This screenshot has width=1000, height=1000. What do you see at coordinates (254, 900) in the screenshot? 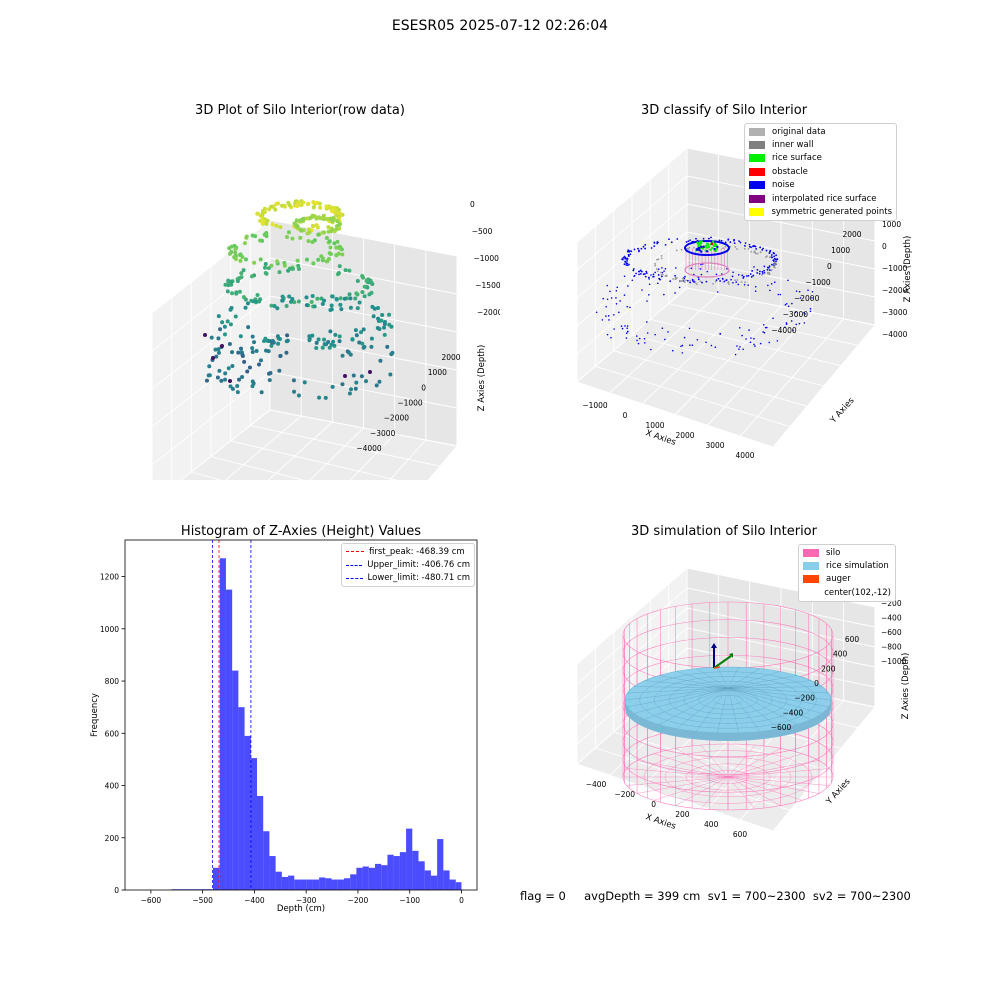
I see `histogram-x-tick-label: −400` at bounding box center [254, 900].